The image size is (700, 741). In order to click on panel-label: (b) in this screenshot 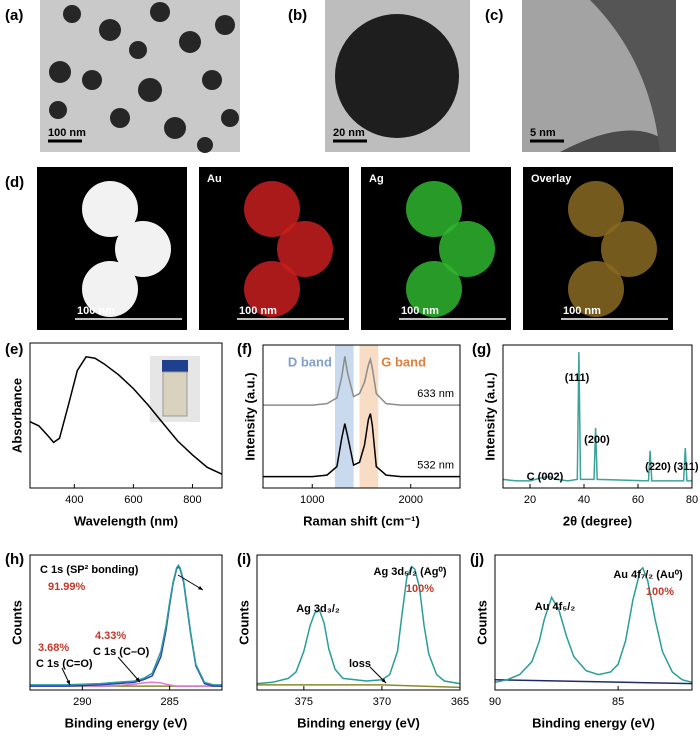, I will do `click(297, 15)`.